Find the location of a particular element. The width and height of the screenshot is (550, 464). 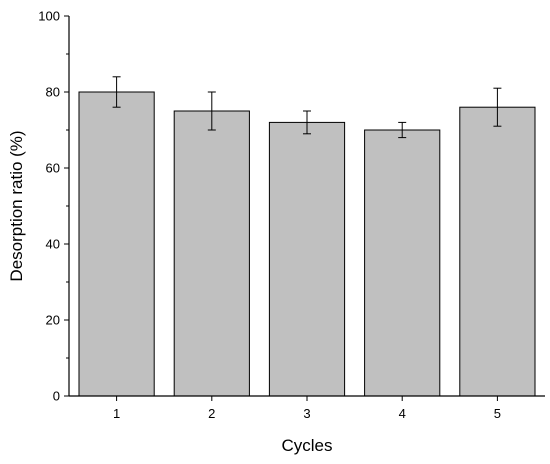

y-tick-label: 0 is located at coordinates (56, 396).